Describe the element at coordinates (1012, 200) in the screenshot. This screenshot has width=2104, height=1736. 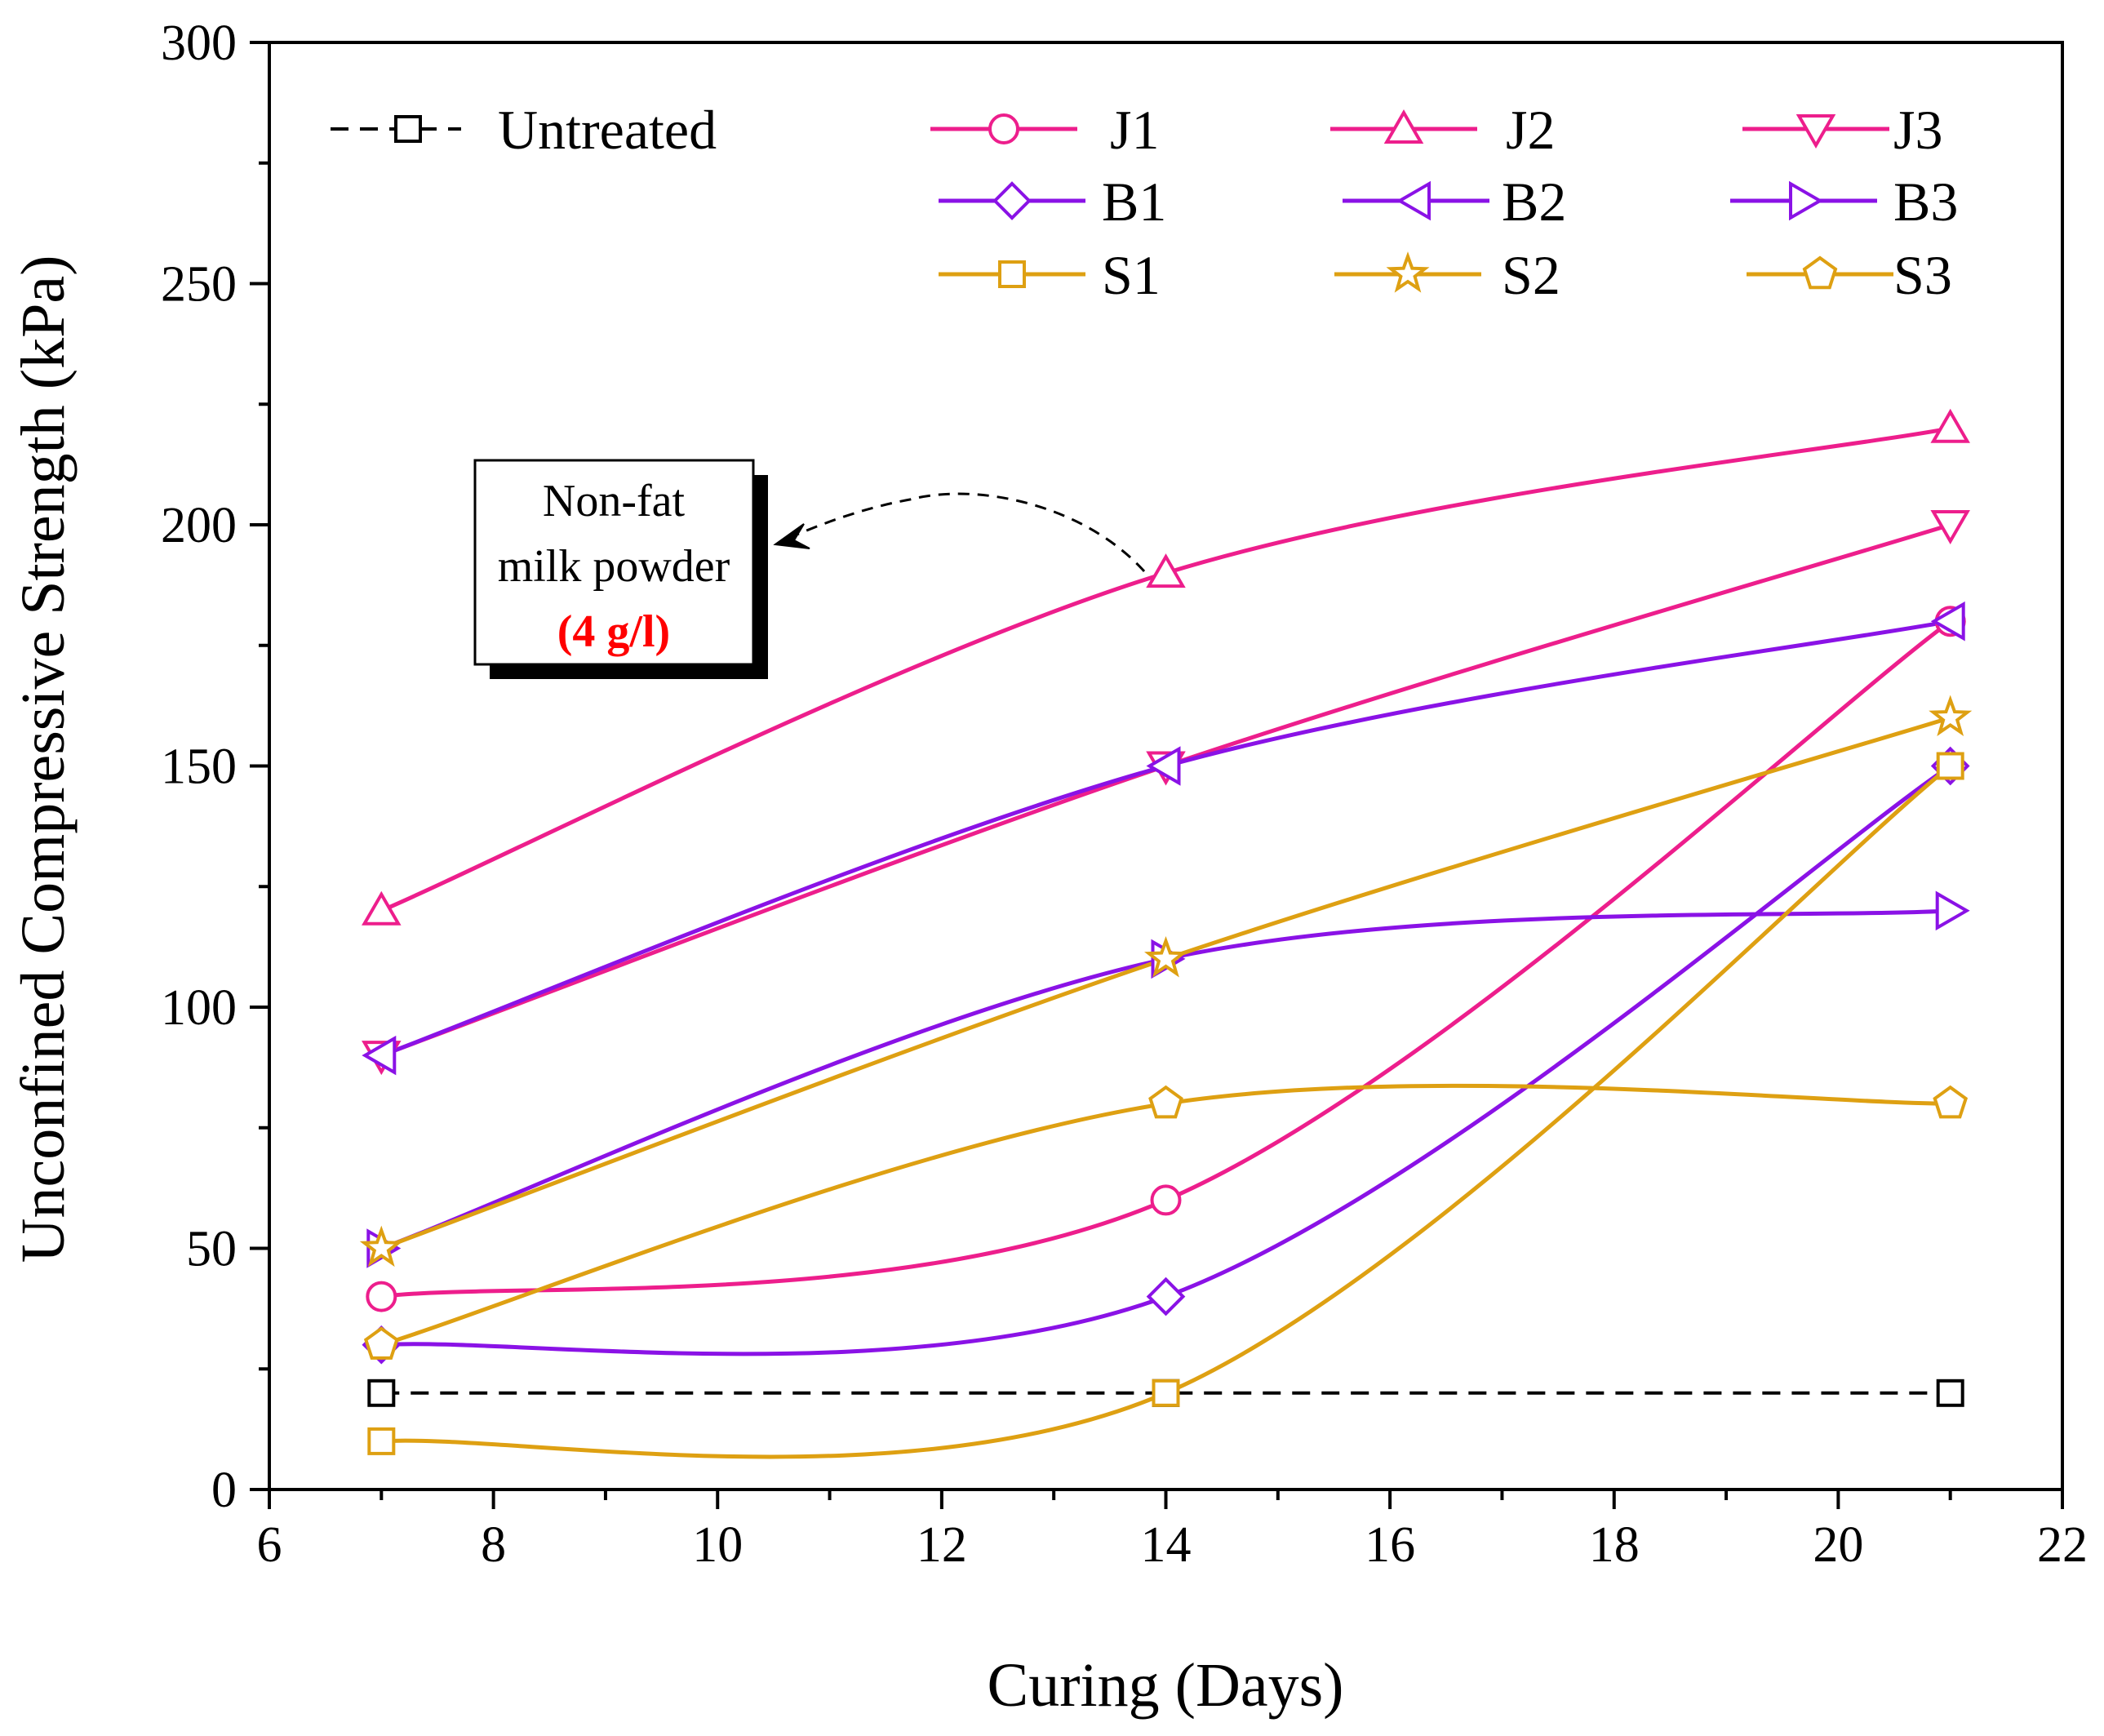
I see `legend-marker-b1` at that location.